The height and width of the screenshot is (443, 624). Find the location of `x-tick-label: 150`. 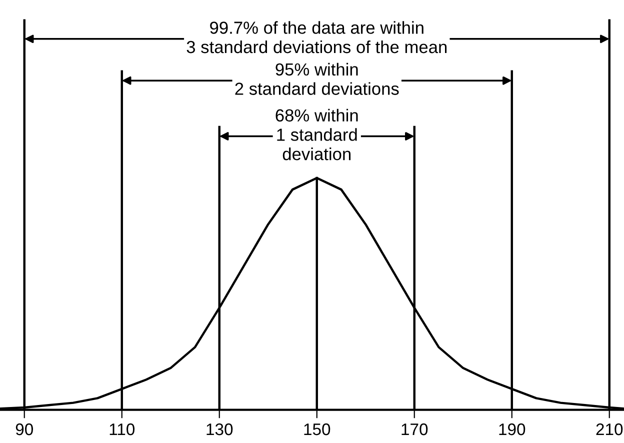

x-tick-label: 150 is located at coordinates (317, 429).